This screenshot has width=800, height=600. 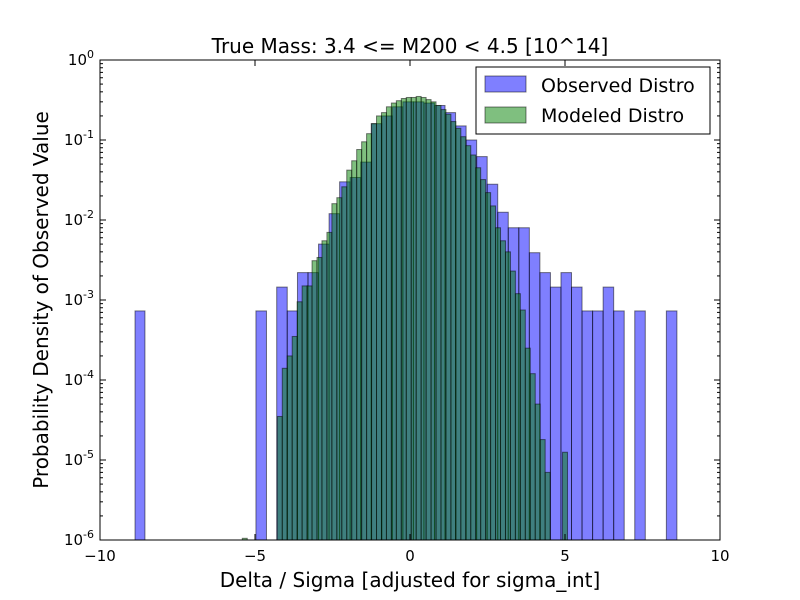 I want to click on y-tick-label: 10⁻¹, so click(x=79, y=138).